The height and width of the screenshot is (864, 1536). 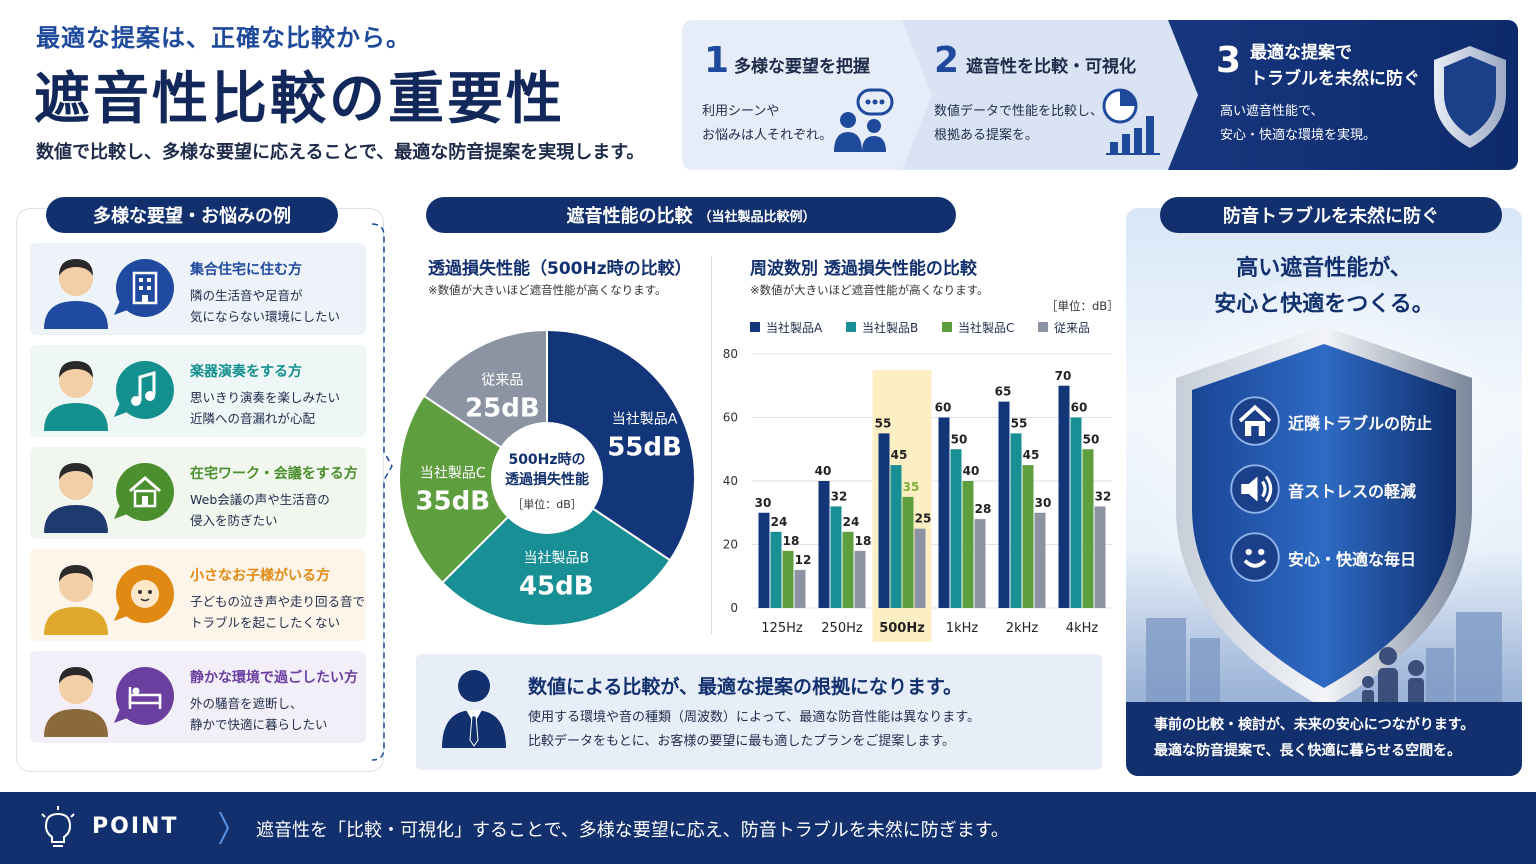 What do you see at coordinates (1082, 306) in the screenshot?
I see `bar-unit: ［単位：dB］` at bounding box center [1082, 306].